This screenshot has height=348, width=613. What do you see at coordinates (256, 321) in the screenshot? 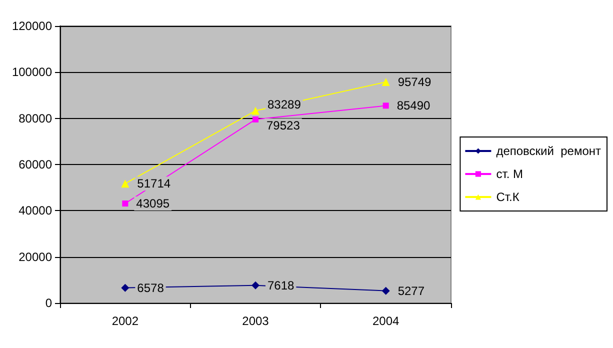
I see `x-tick-label: 2003` at bounding box center [256, 321].